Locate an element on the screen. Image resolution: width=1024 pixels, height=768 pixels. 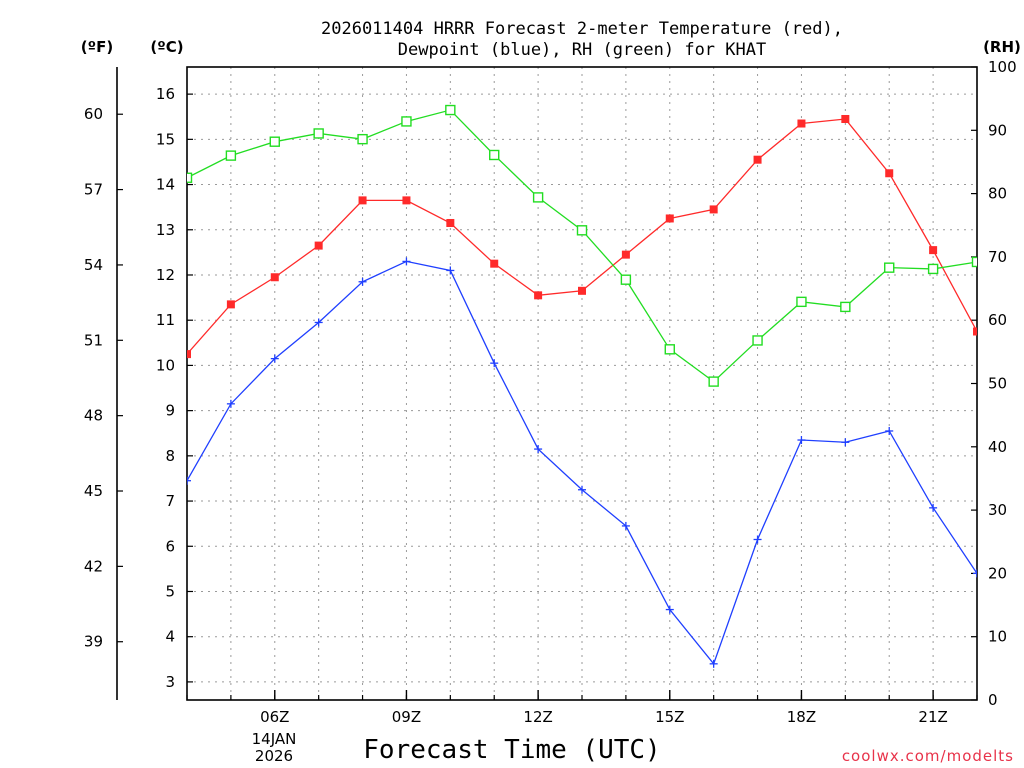
celsius-tick-label: 11 is located at coordinates (165, 320).